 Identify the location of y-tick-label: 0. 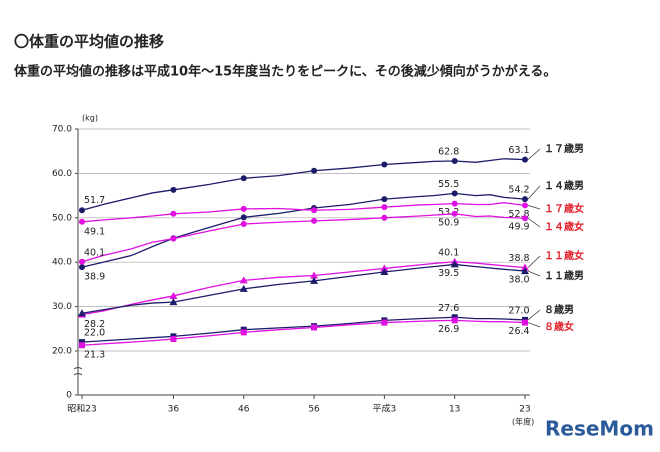
(69, 396).